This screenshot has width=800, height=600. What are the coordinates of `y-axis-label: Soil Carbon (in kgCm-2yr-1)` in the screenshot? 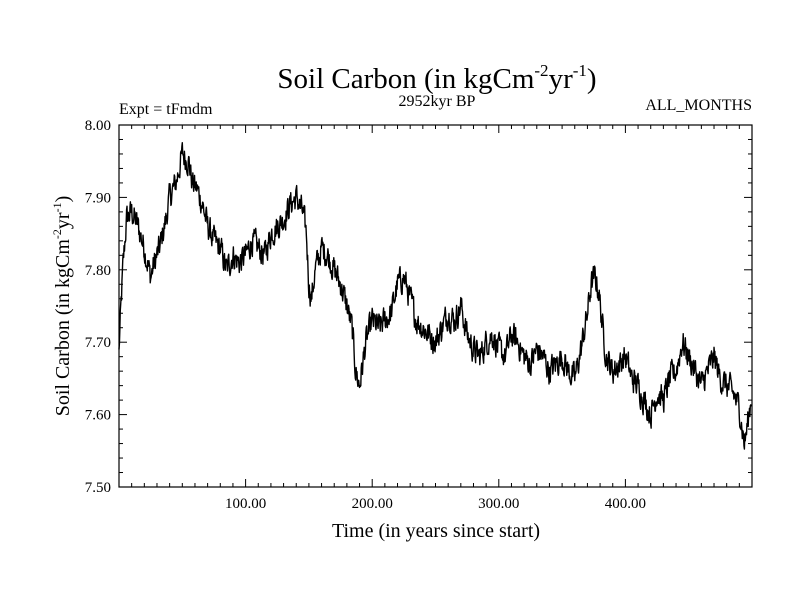 It's located at (62, 306).